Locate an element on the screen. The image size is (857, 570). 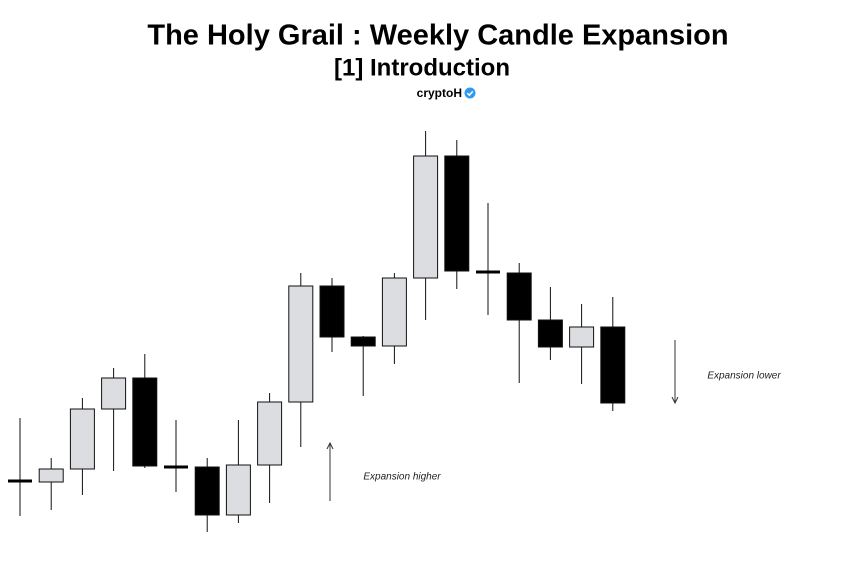
verified-badge is located at coordinates (470, 93).